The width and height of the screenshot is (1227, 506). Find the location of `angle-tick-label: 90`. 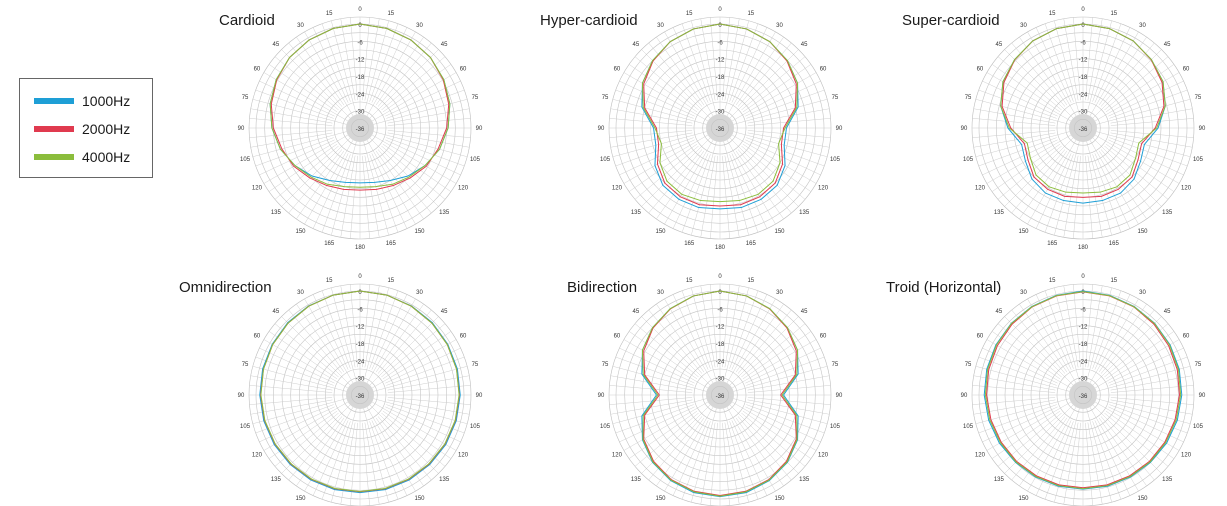

angle-tick-label: 90 is located at coordinates (964, 396).